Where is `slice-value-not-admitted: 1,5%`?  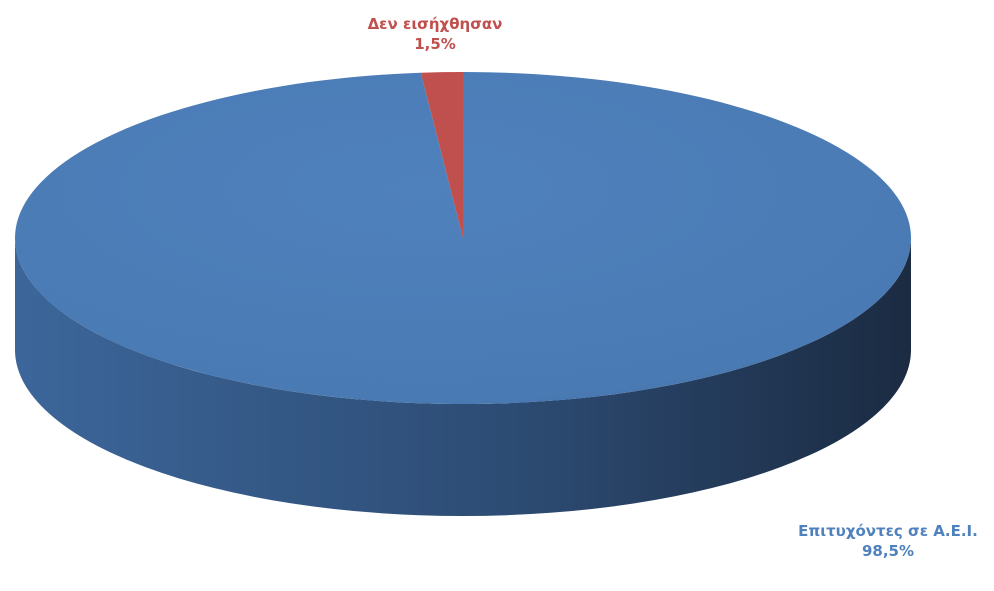
slice-value-not-admitted: 1,5% is located at coordinates (435, 44).